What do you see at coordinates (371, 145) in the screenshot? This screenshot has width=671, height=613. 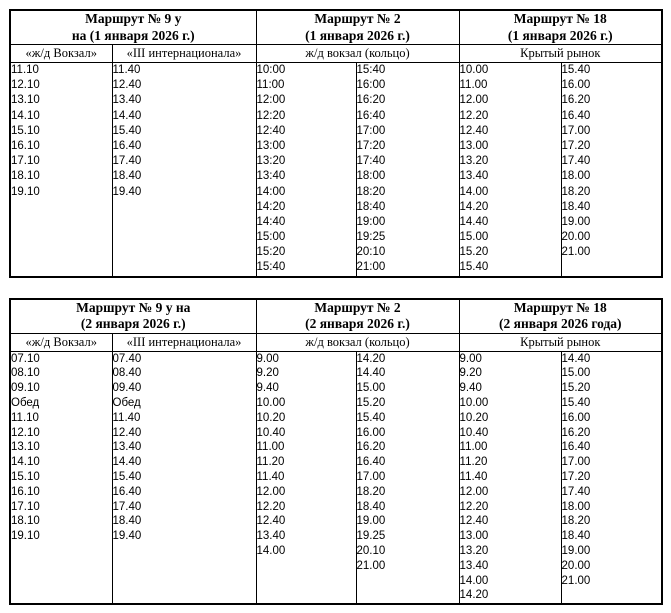 I see `time-value: 17:20` at bounding box center [371, 145].